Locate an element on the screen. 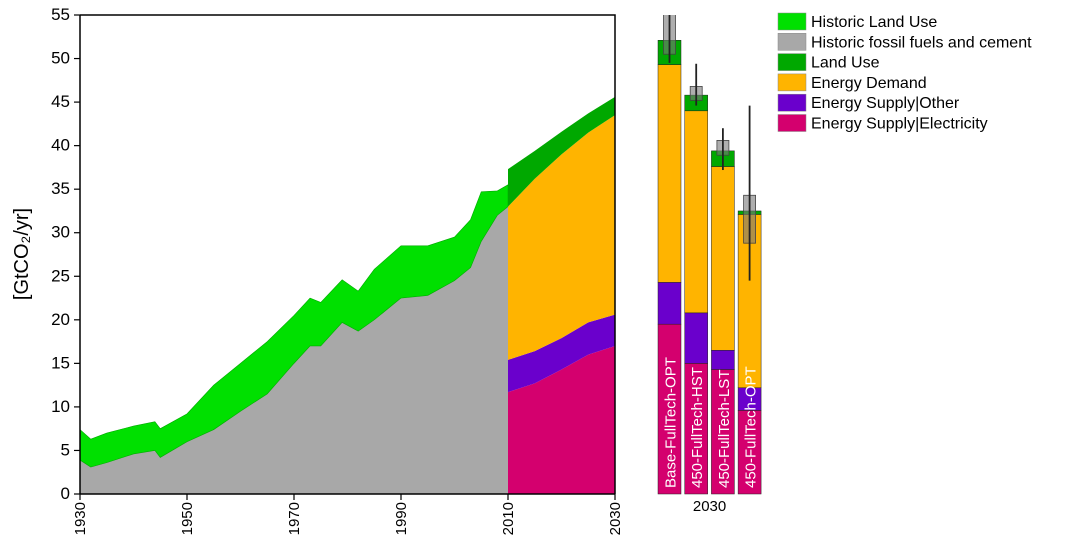  legend-label: Energy Supply|Electricity is located at coordinates (899, 124).